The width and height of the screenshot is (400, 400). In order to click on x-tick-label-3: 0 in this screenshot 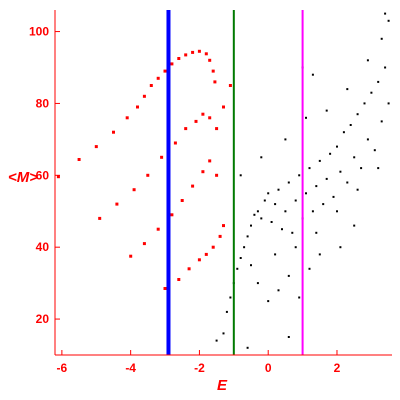, I will do `click(268, 368)`.